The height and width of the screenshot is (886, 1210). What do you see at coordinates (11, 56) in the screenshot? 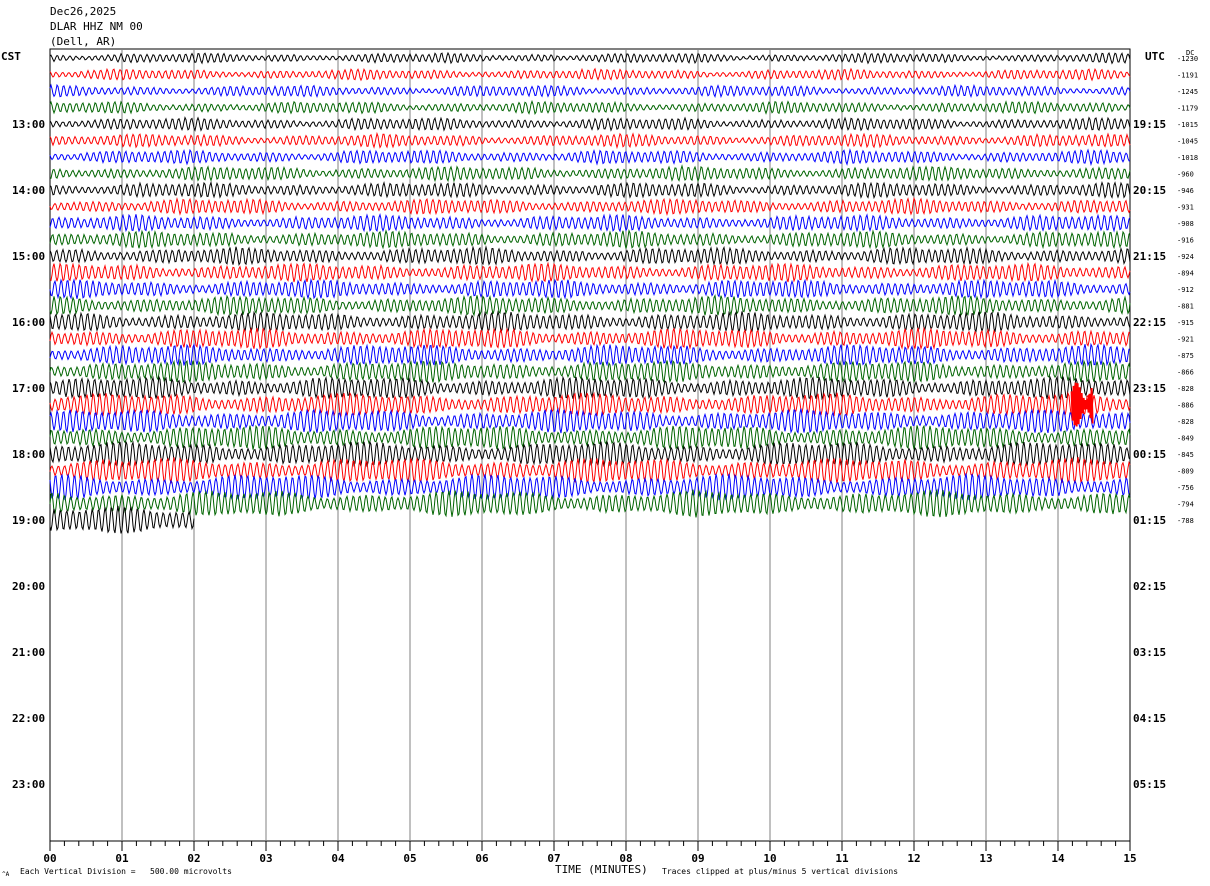
I see `cst-axis-label: CST` at bounding box center [11, 56].